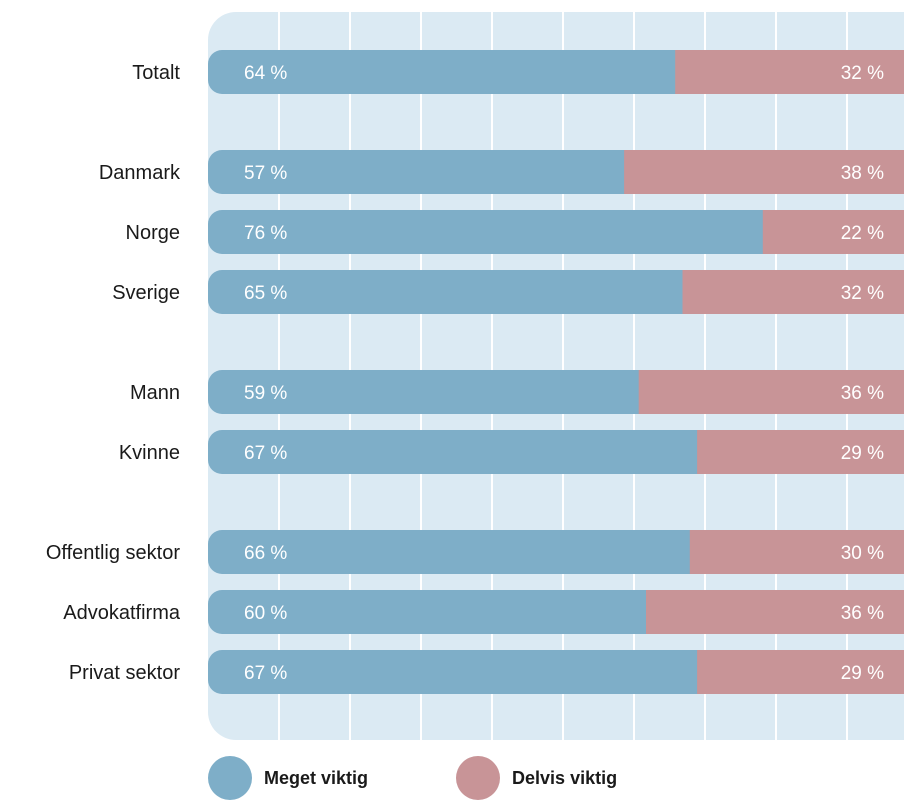 The height and width of the screenshot is (800, 904). What do you see at coordinates (265, 553) in the screenshot?
I see `value-label-meget: 66 %` at bounding box center [265, 553].